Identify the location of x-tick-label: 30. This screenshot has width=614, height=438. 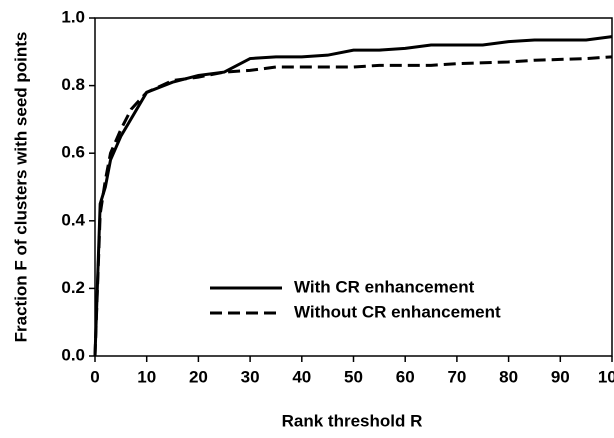
(250, 376).